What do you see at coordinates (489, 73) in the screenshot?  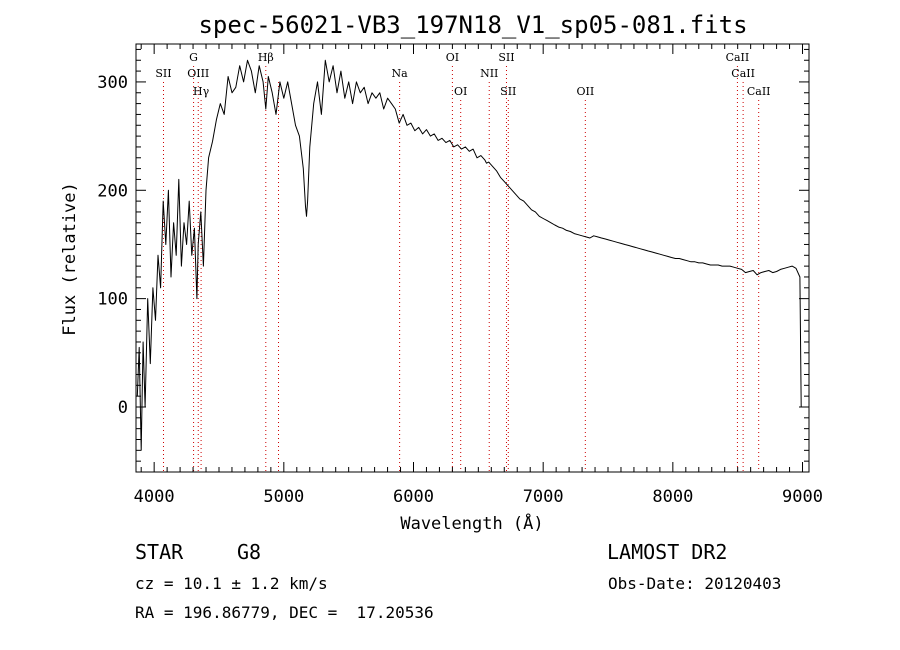 I see `line-label: NII` at bounding box center [489, 73].